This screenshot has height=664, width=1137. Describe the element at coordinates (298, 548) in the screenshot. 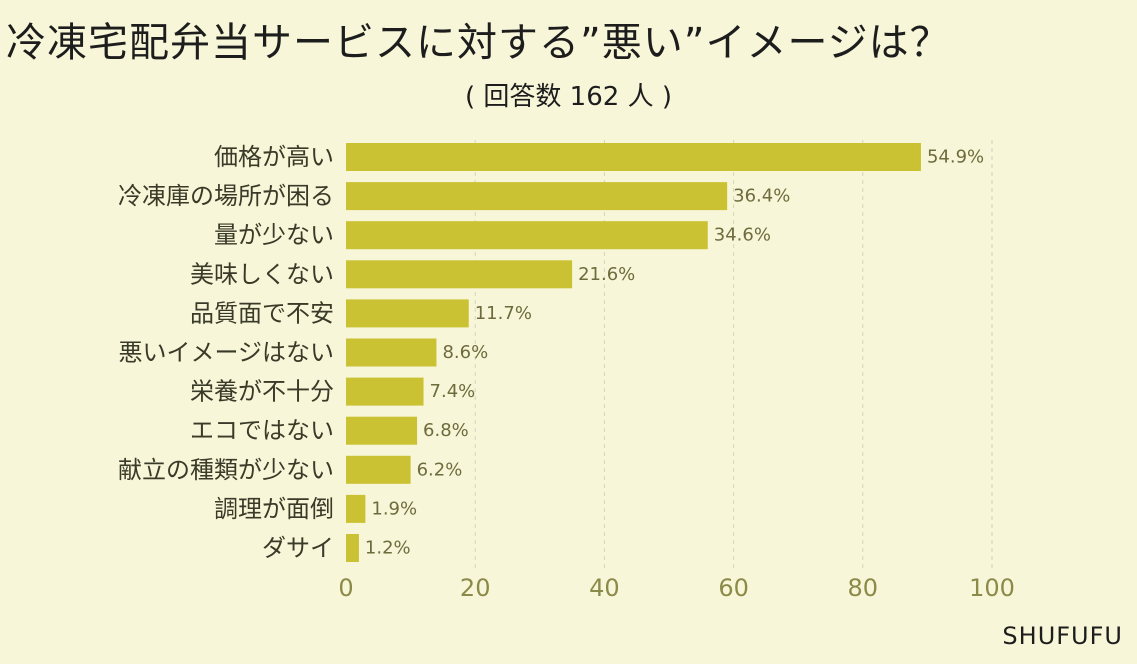

I see `category-label-10: ダサイ` at that location.